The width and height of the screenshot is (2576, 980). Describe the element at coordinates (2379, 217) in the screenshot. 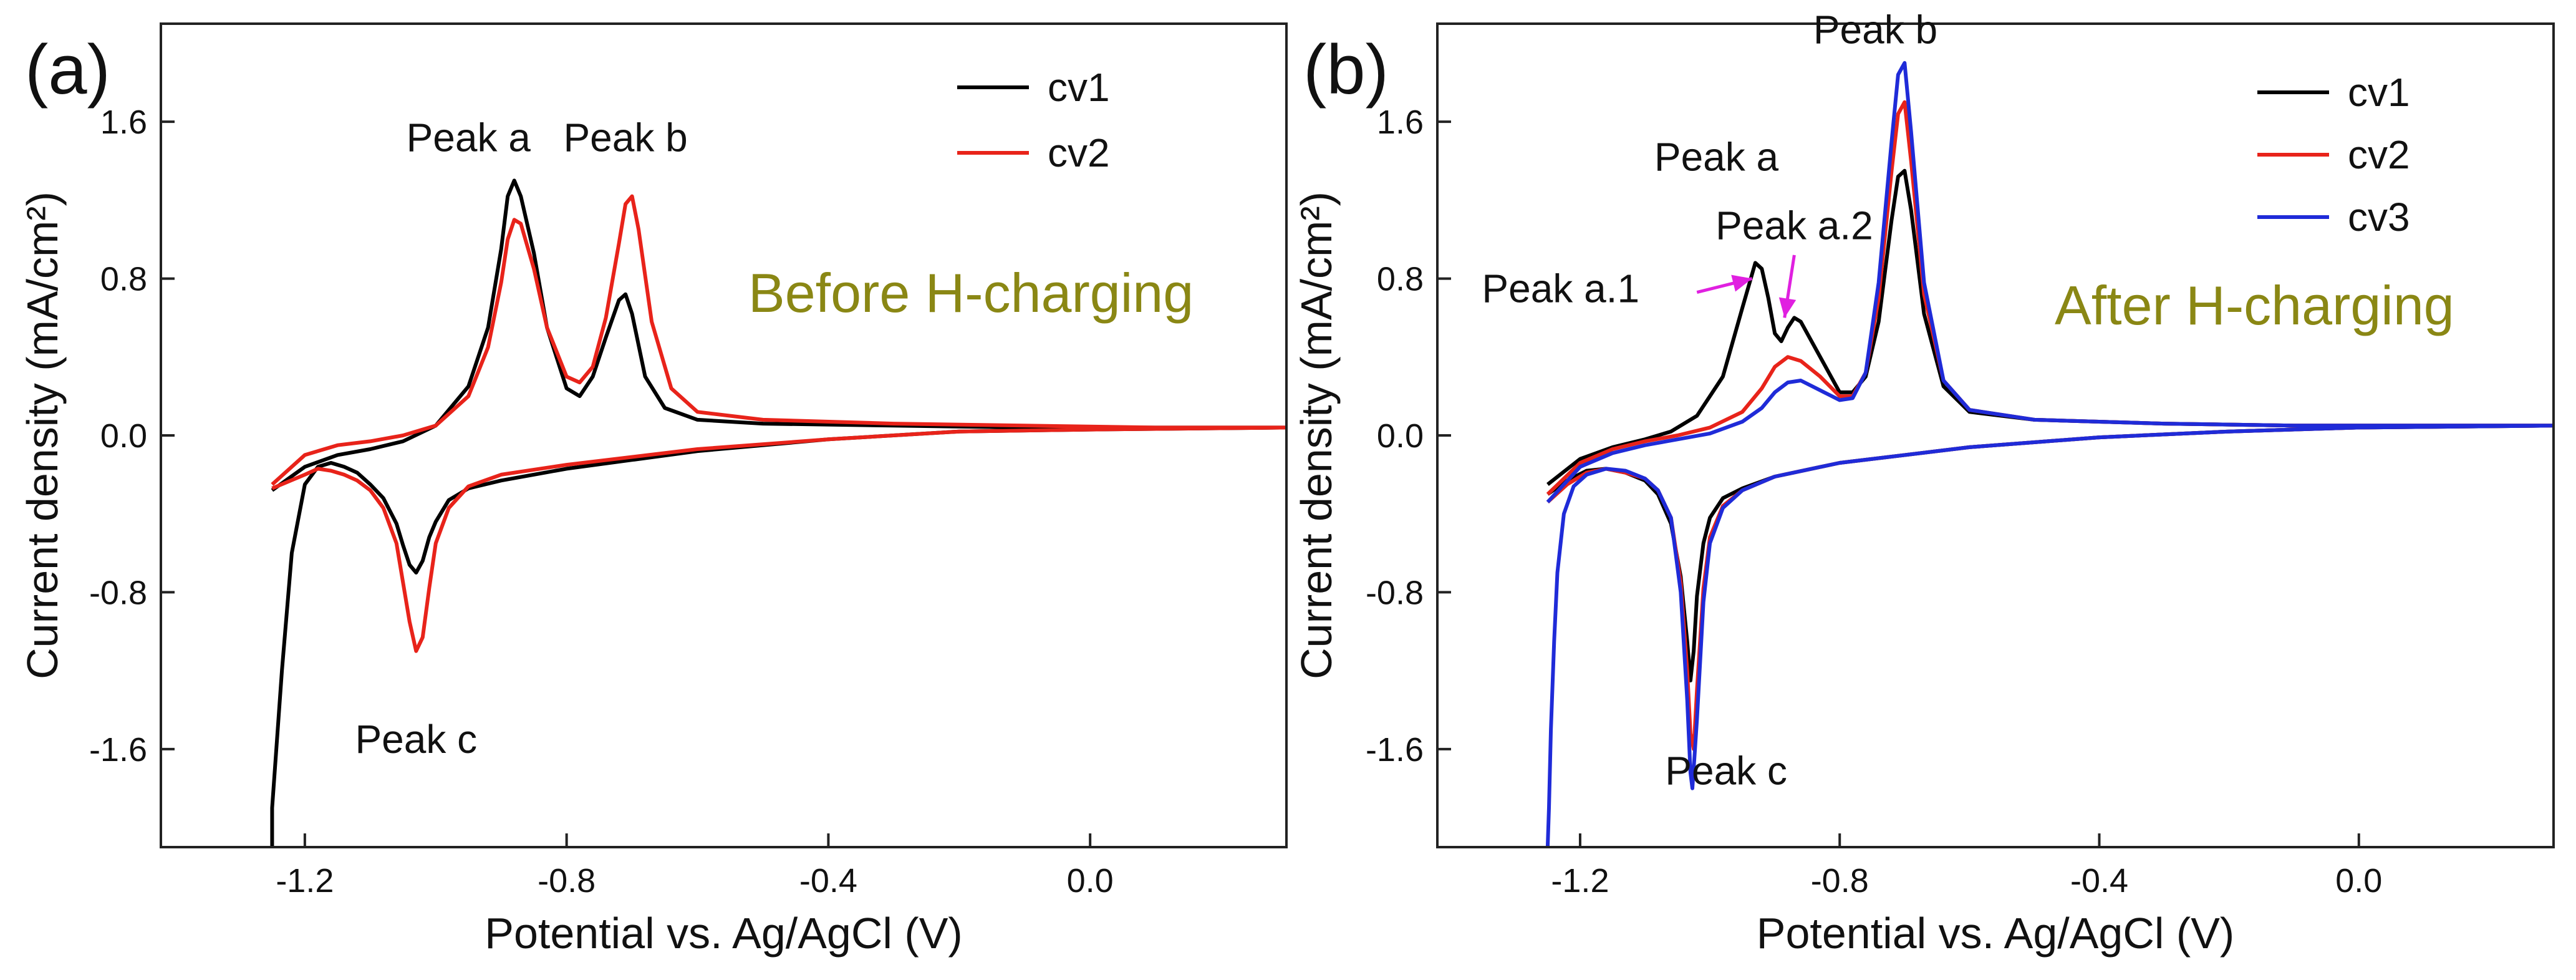

I see `legend-label-cv3: cv3` at that location.